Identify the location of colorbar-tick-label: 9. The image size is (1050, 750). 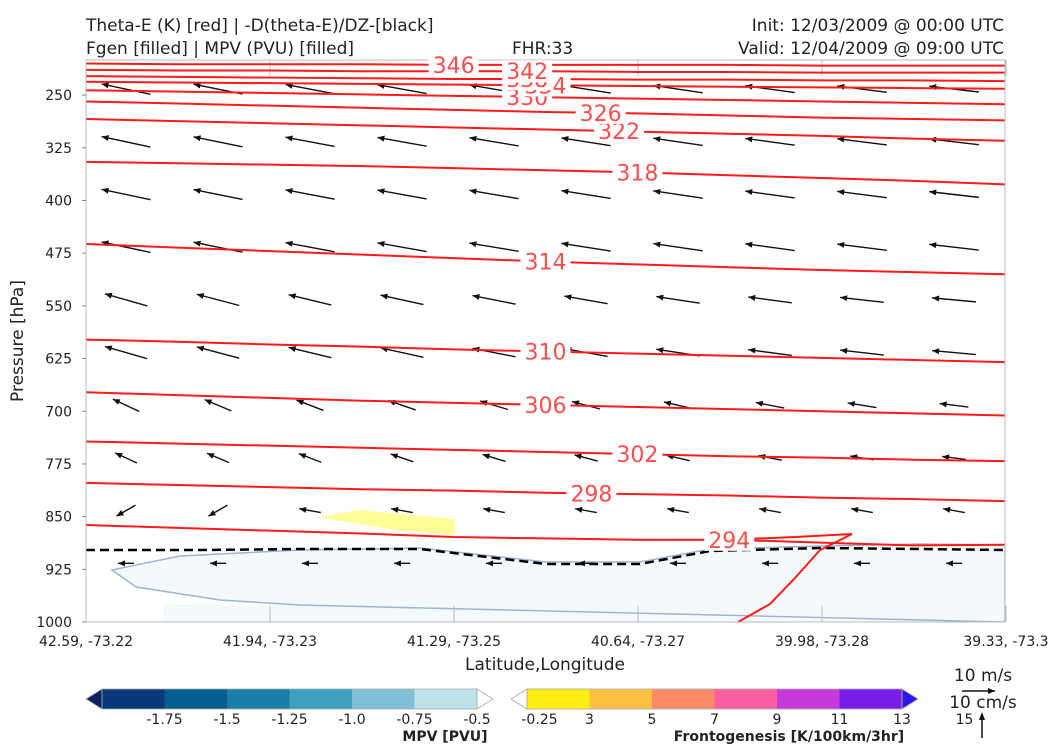
(777, 720).